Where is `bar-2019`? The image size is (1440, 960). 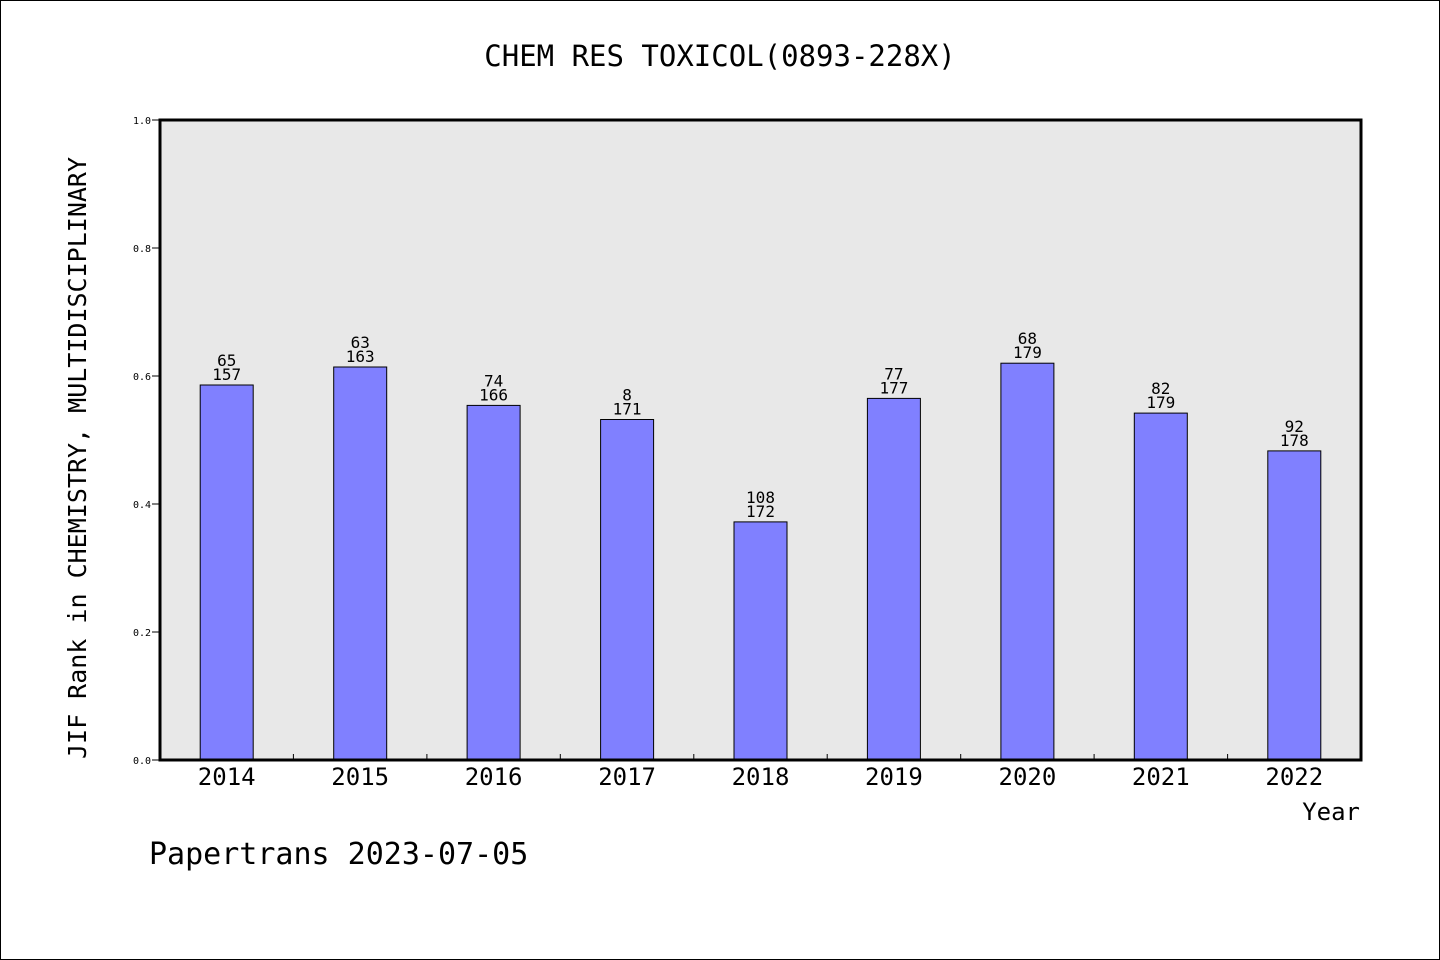 bar-2019 is located at coordinates (893, 579).